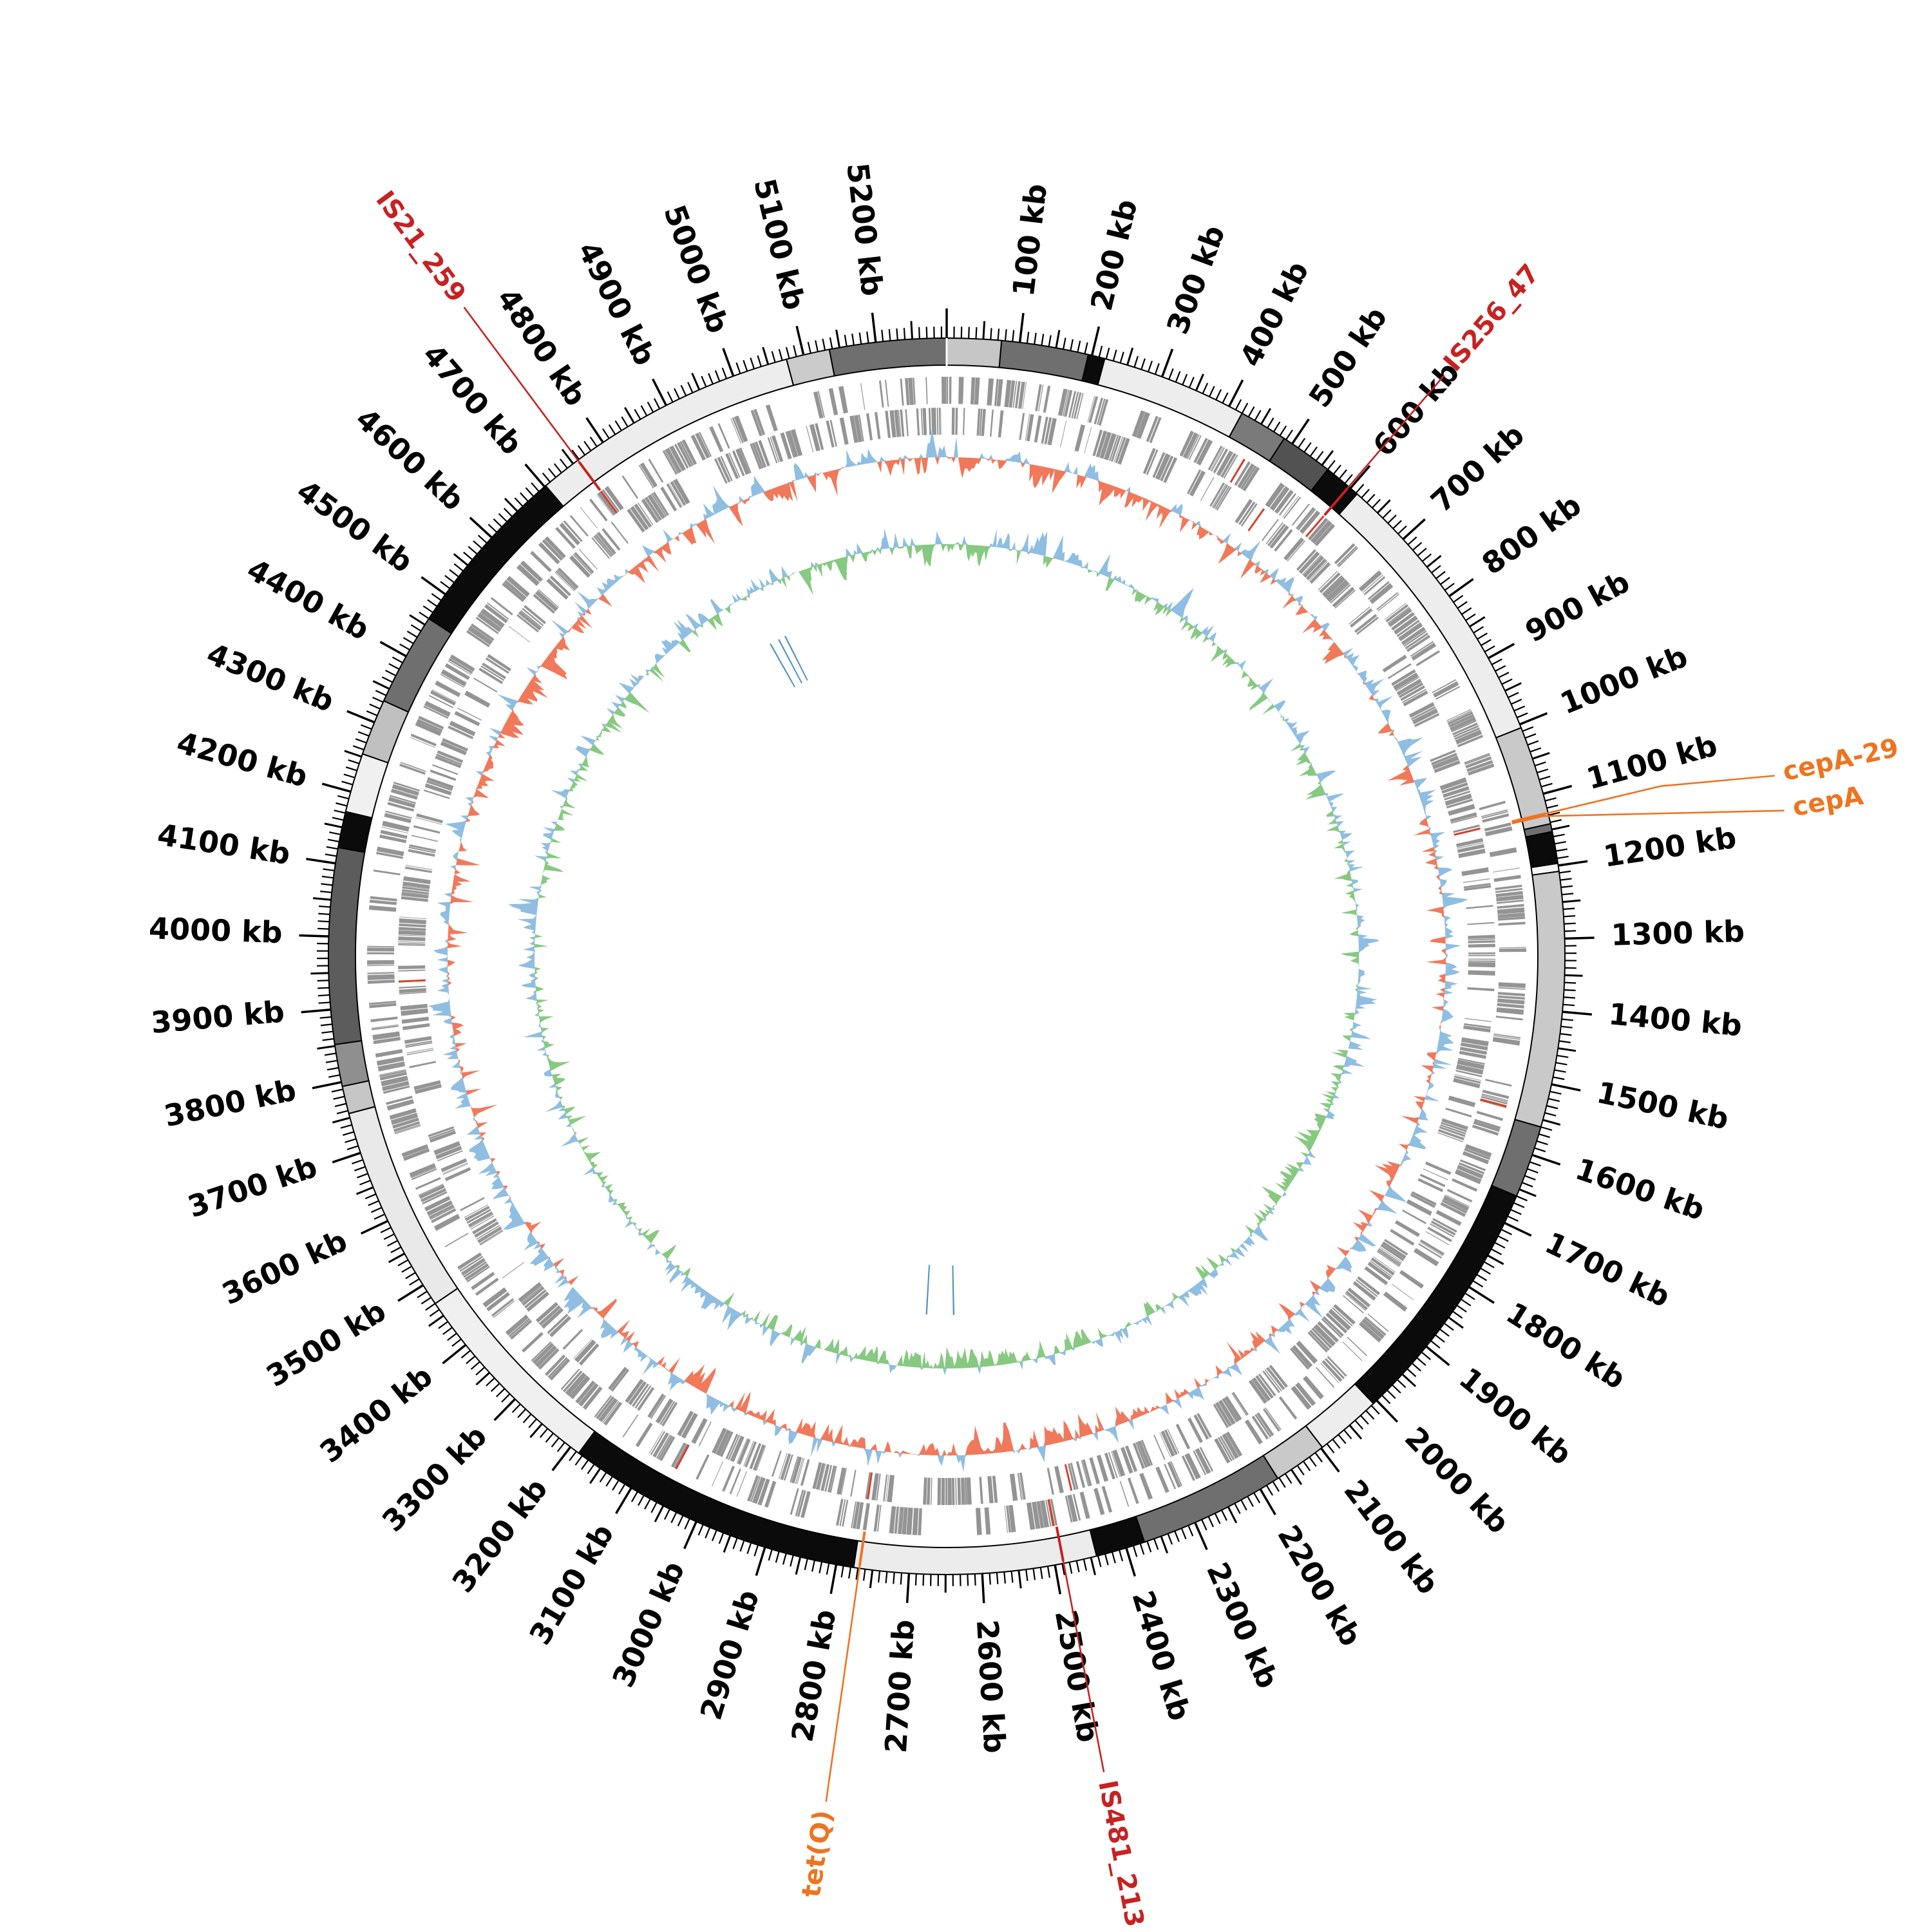 Image resolution: width=1932 pixels, height=1932 pixels. Describe the element at coordinates (1477, 468) in the screenshot. I see `ruler-label: 700 kb` at that location.